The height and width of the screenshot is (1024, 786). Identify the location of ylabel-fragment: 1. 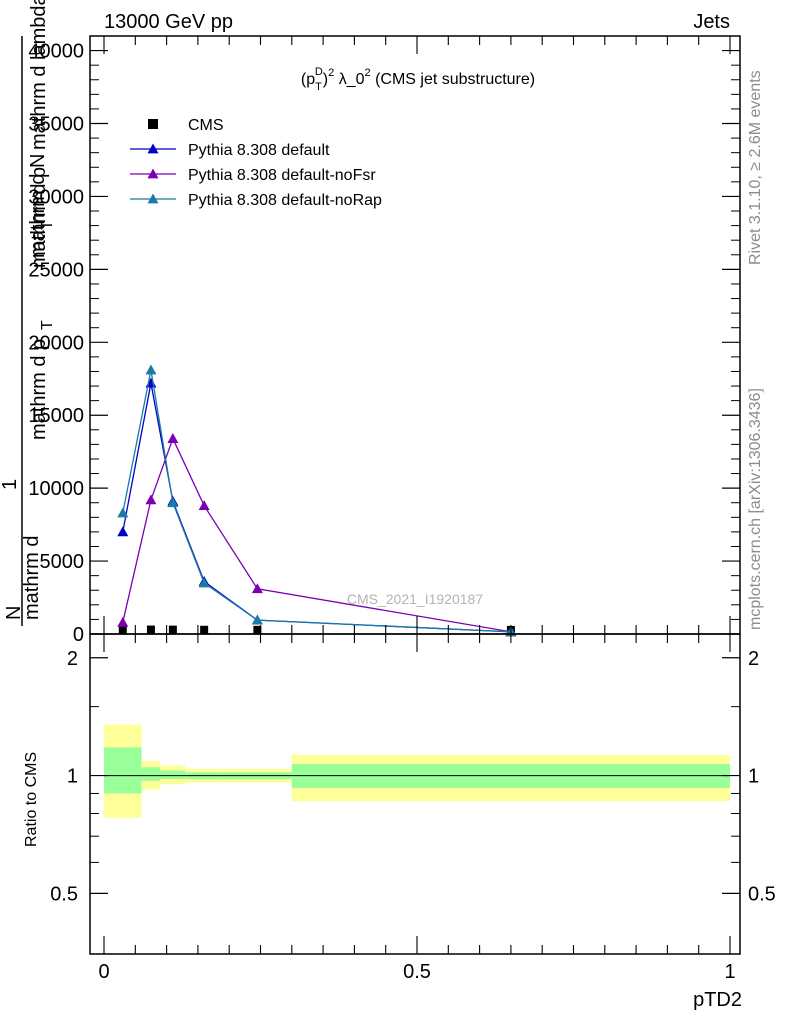
(10, 484).